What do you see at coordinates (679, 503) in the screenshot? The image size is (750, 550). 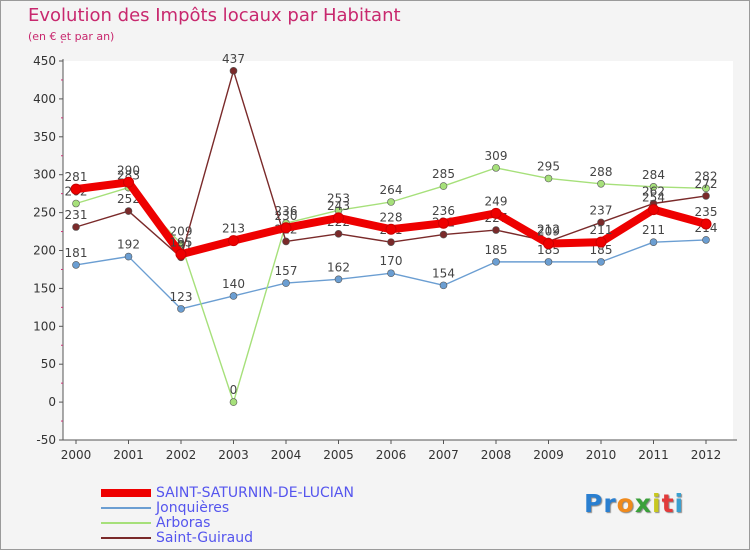 I see `logo-letter: i` at bounding box center [679, 503].